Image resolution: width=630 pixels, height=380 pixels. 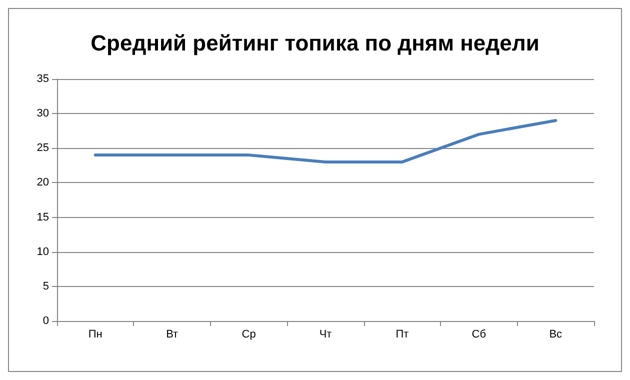 What do you see at coordinates (325, 334) in the screenshot?
I see `x-tick-label: Чт` at bounding box center [325, 334].